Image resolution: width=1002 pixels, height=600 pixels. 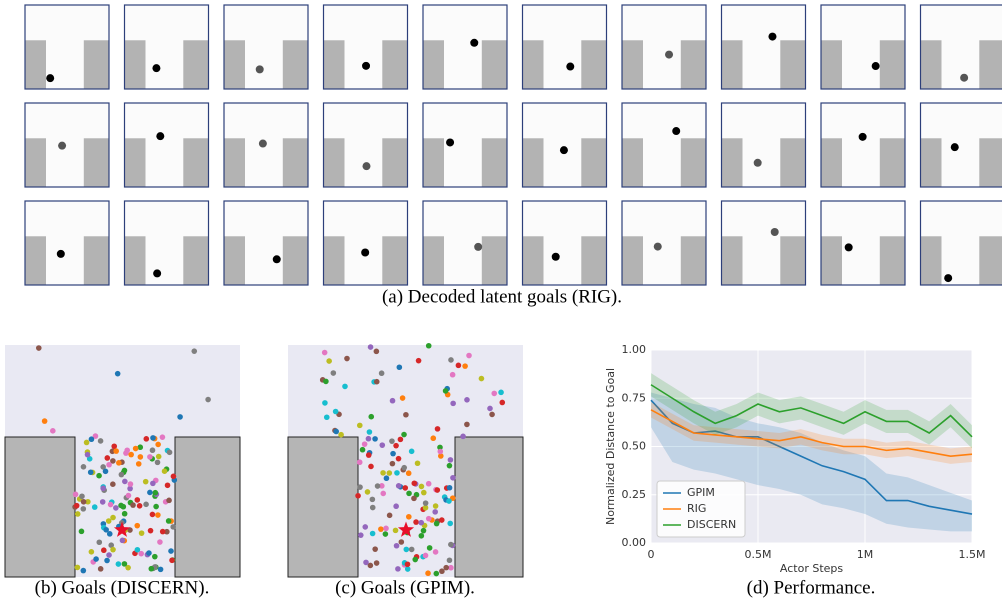 What do you see at coordinates (758, 554) in the screenshot?
I see `x-tick-label: 0.5M` at bounding box center [758, 554].